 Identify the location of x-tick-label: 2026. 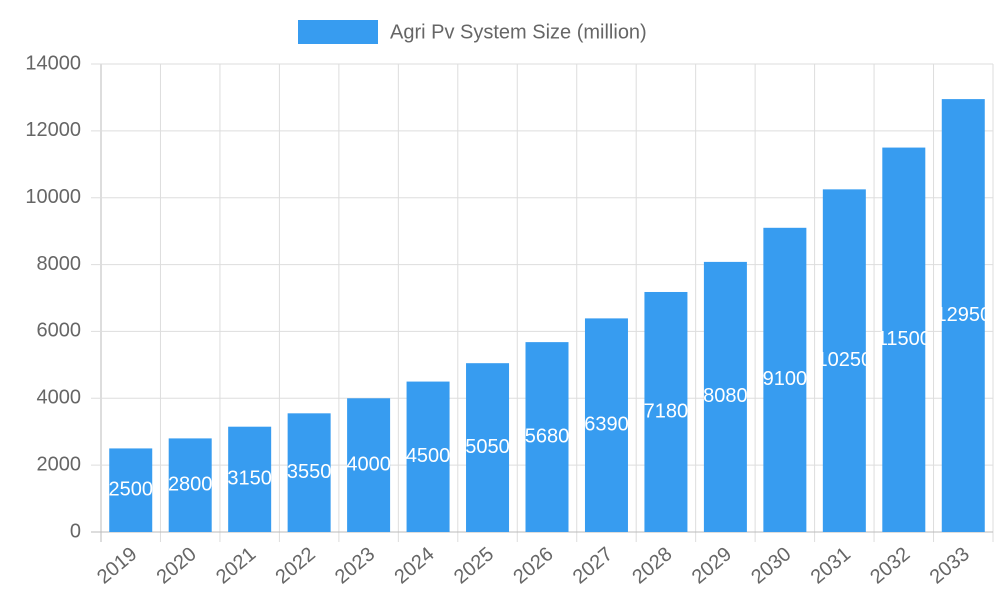
(533, 565).